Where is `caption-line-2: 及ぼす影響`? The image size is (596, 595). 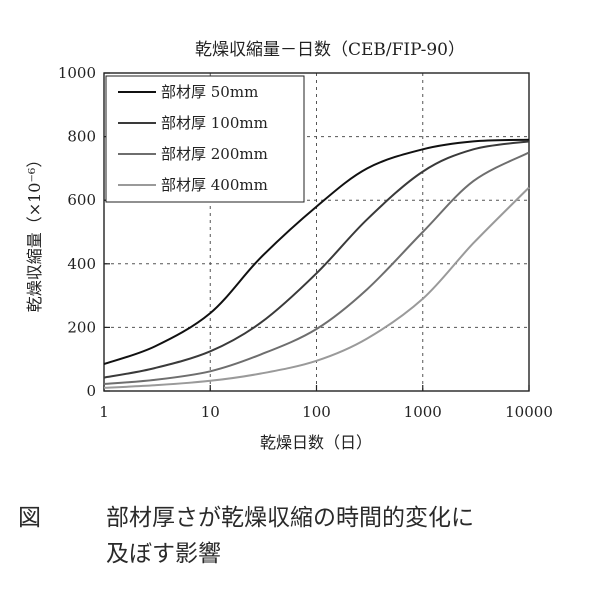 caption-line-2: 及ぼす影響 is located at coordinates (163, 554).